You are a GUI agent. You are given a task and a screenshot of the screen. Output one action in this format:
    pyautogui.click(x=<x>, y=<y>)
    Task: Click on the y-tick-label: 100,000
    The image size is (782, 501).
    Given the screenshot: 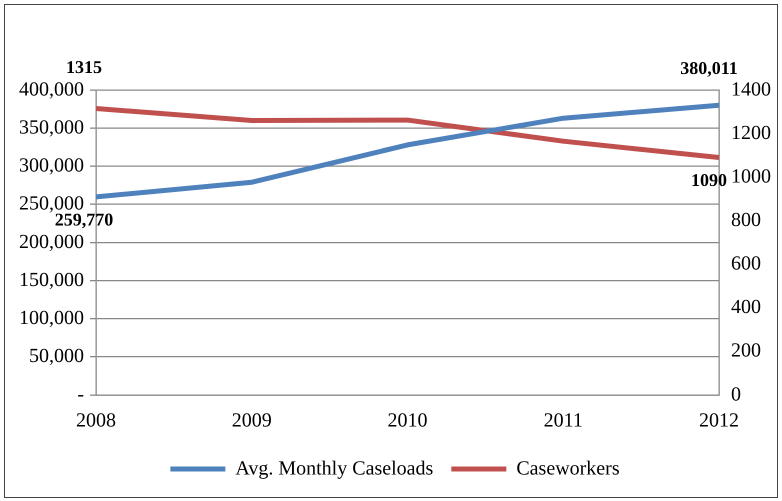 What is the action you would take?
    pyautogui.click(x=51, y=318)
    